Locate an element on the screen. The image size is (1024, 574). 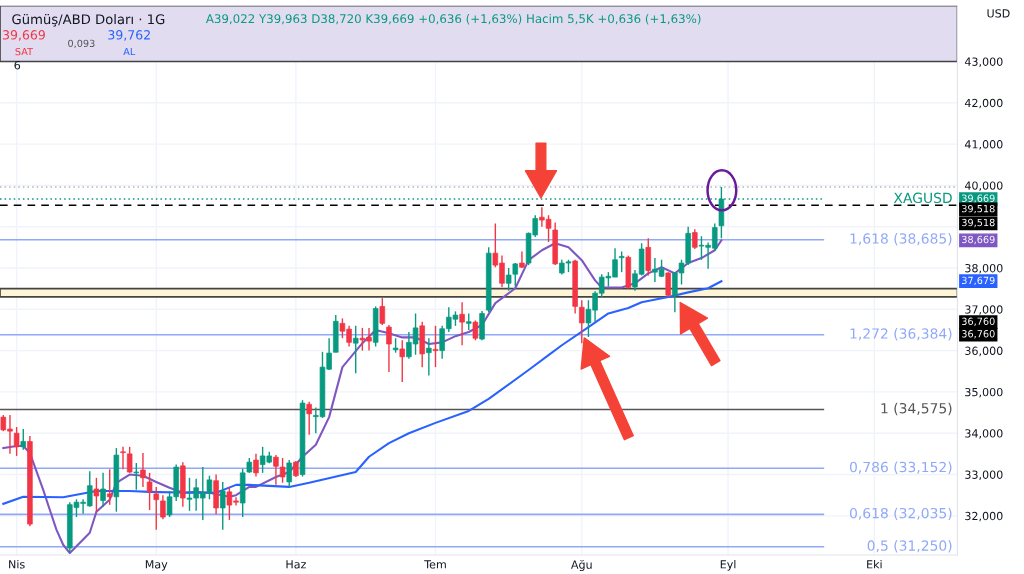
text: 38,669 is located at coordinates (978, 240).